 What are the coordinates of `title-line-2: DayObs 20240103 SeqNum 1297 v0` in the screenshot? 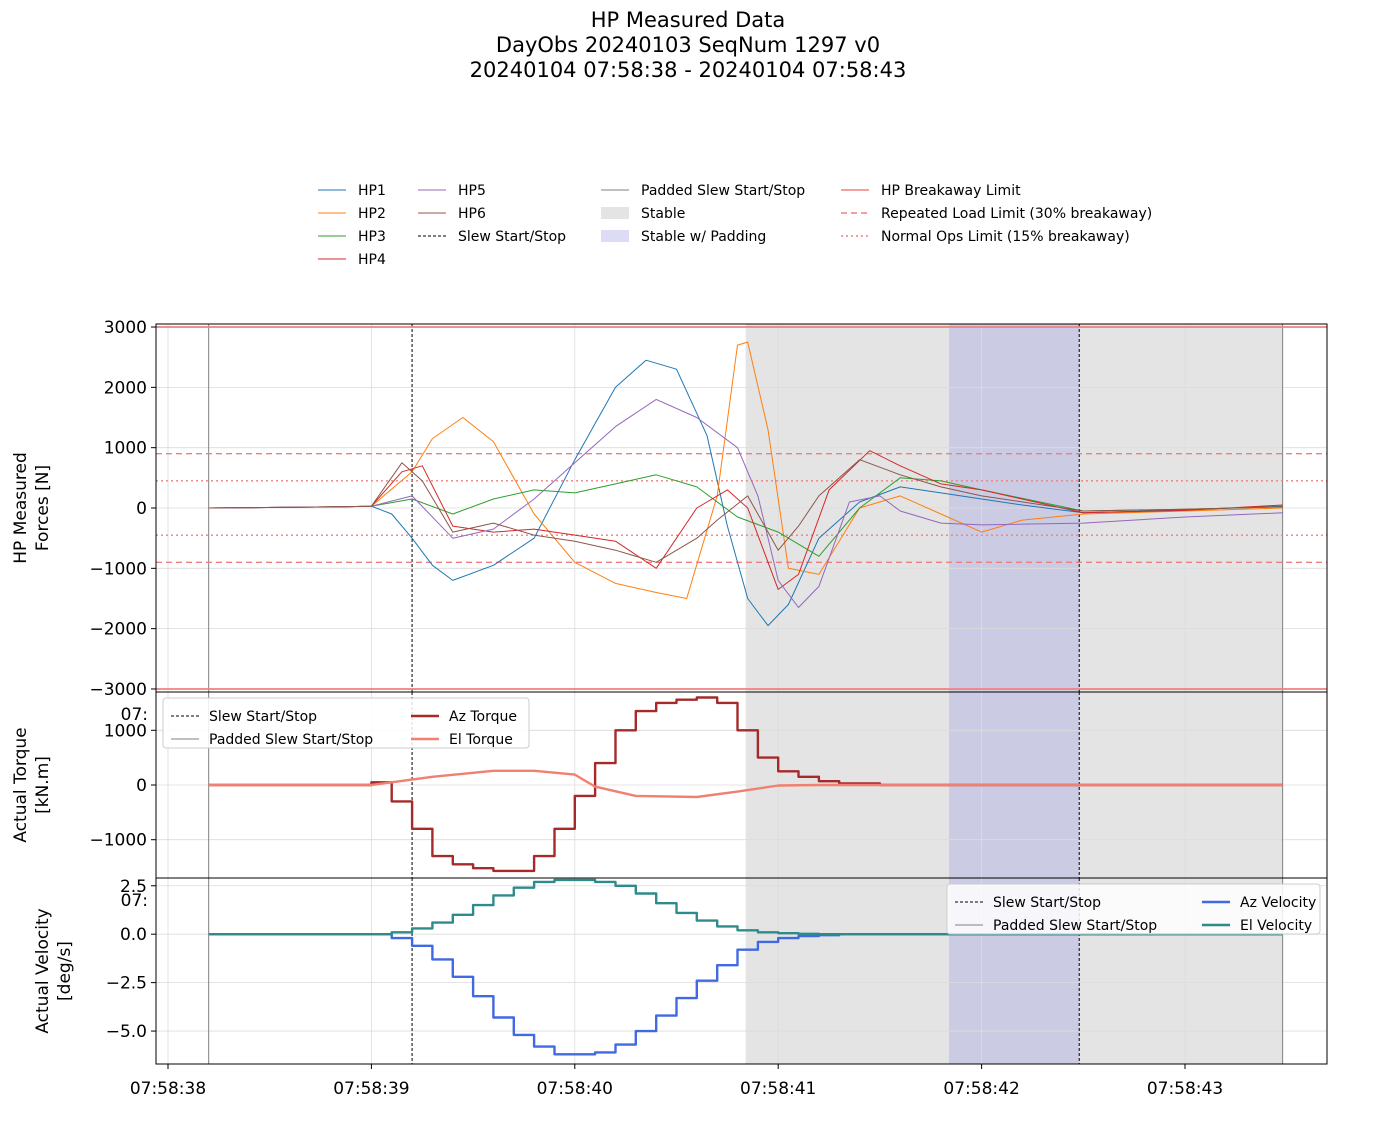 It's located at (688, 45).